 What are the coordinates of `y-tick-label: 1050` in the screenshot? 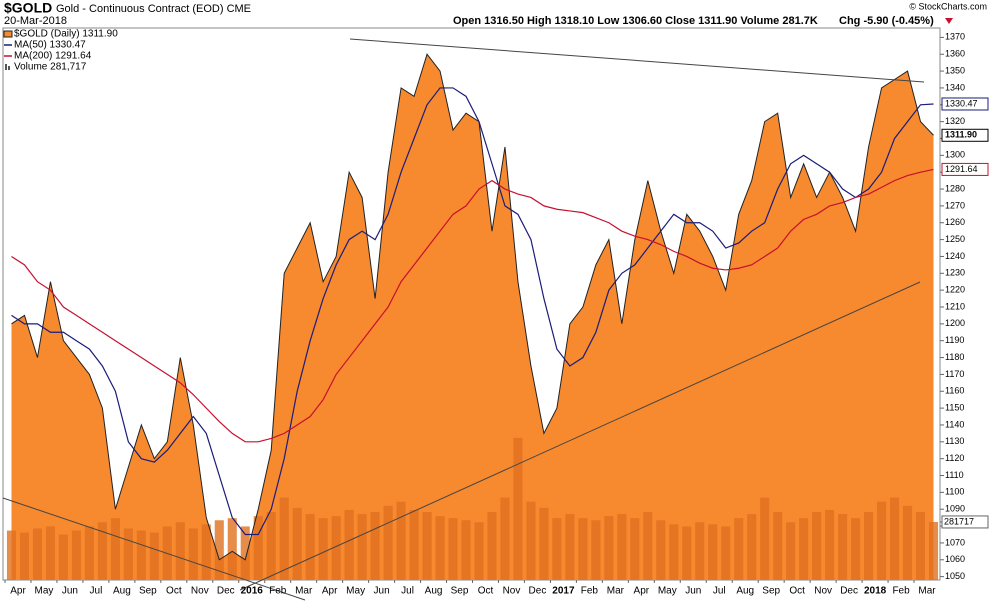 It's located at (955, 576).